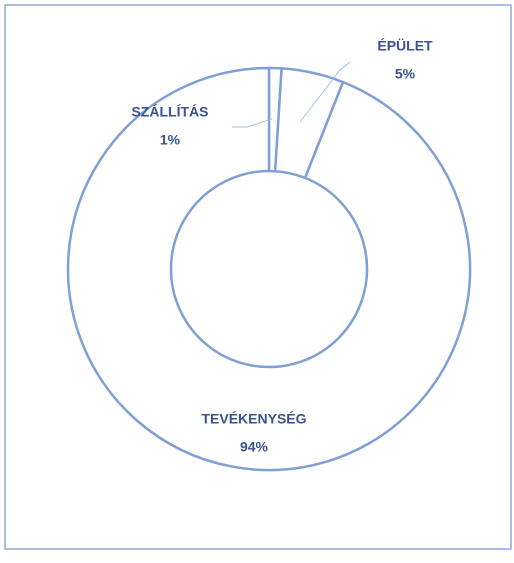 This screenshot has height=563, width=514. What do you see at coordinates (405, 74) in the screenshot?
I see `slice-value-label: 5%` at bounding box center [405, 74].